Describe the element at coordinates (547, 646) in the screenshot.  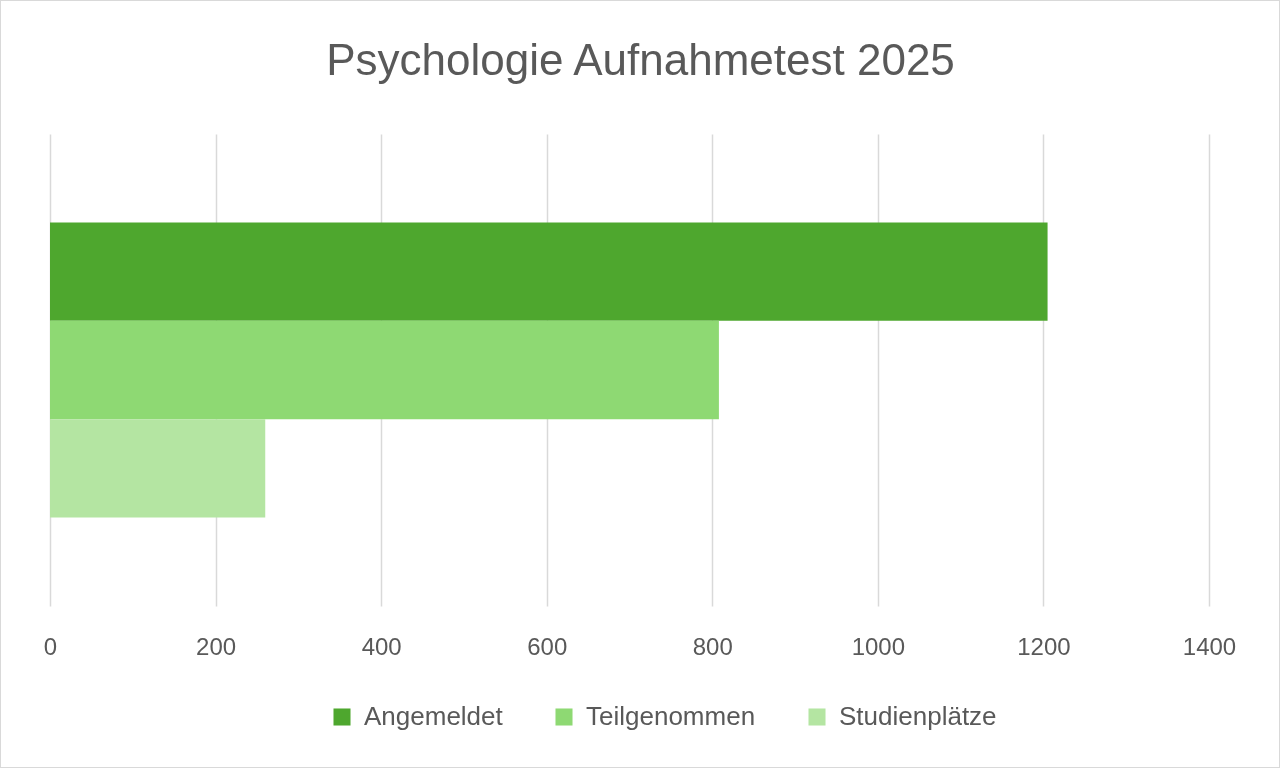
I see `x-tick-label: 600` at that location.